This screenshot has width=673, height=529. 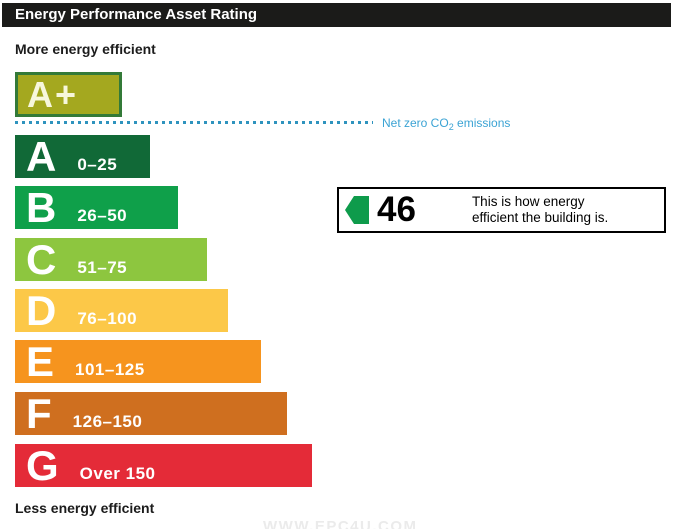 I want to click on net-zero-dotted-line, so click(x=194, y=122).